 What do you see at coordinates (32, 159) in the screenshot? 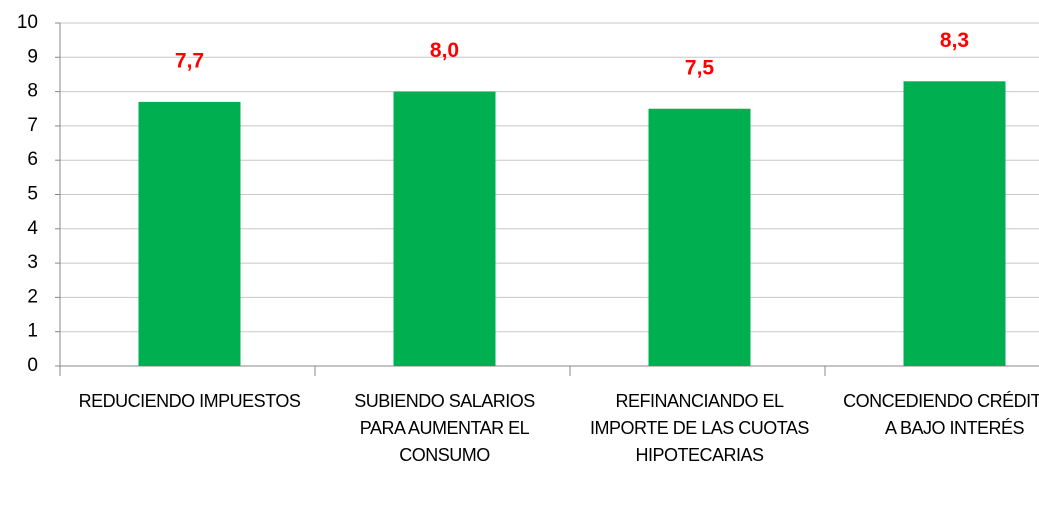
I see `y-tick-label: 6` at bounding box center [32, 159].